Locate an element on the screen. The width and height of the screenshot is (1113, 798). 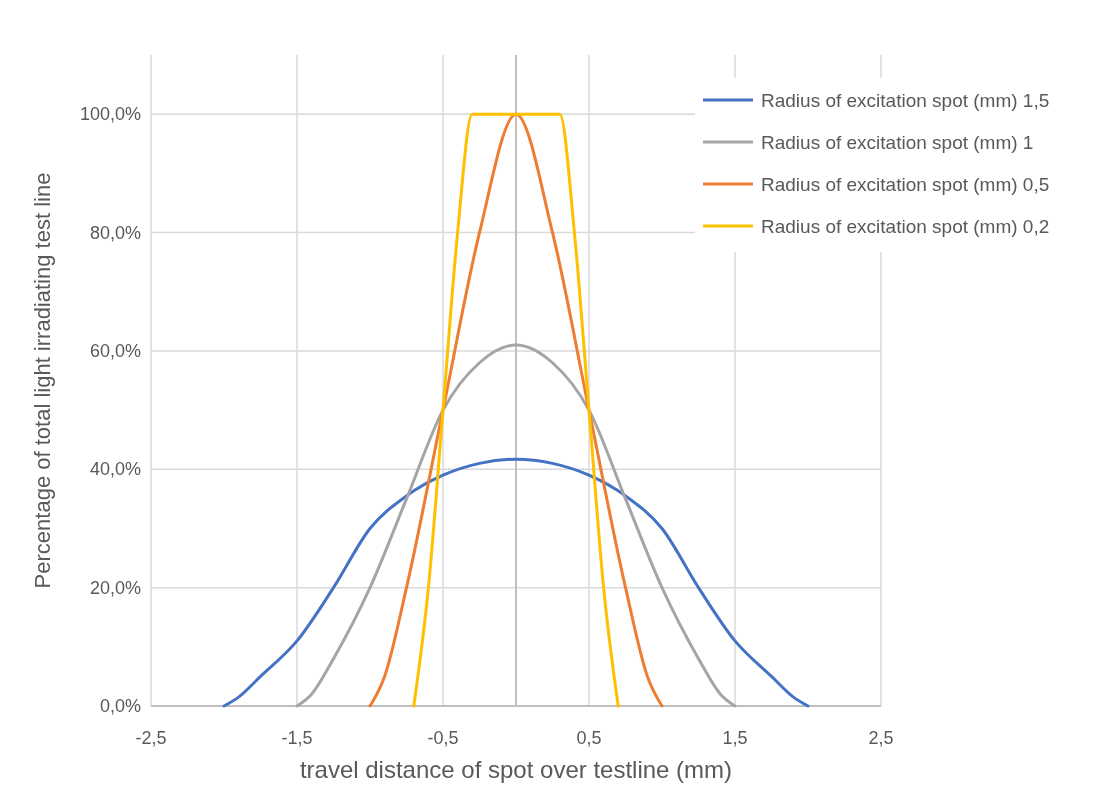
y-tick-label: 100,0% is located at coordinates (110, 114).